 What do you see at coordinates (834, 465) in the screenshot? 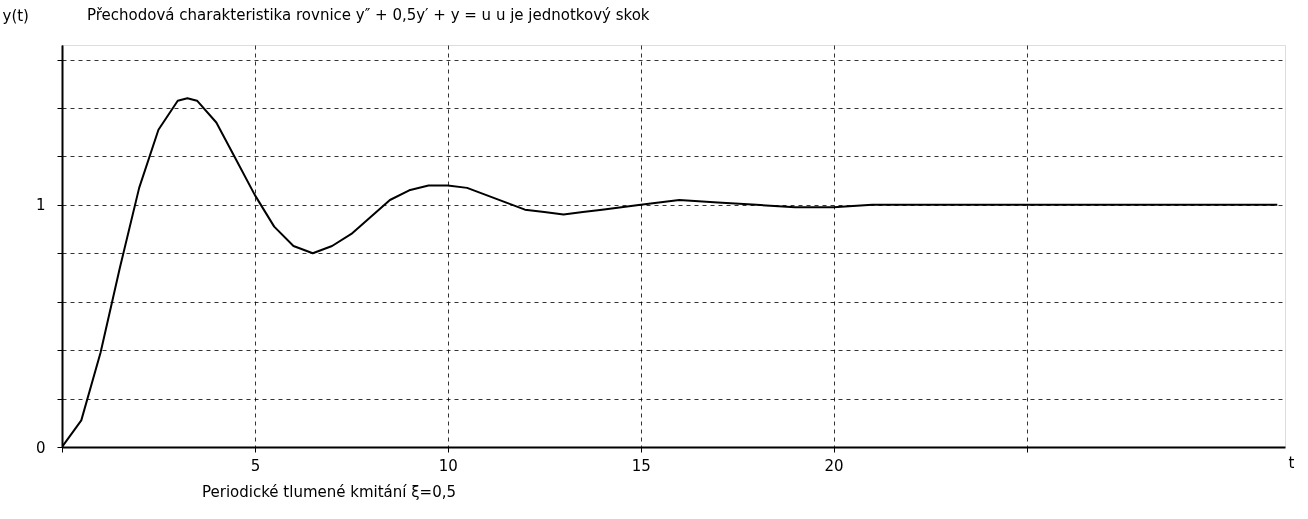
I see `x-tick-label: 20` at bounding box center [834, 465].